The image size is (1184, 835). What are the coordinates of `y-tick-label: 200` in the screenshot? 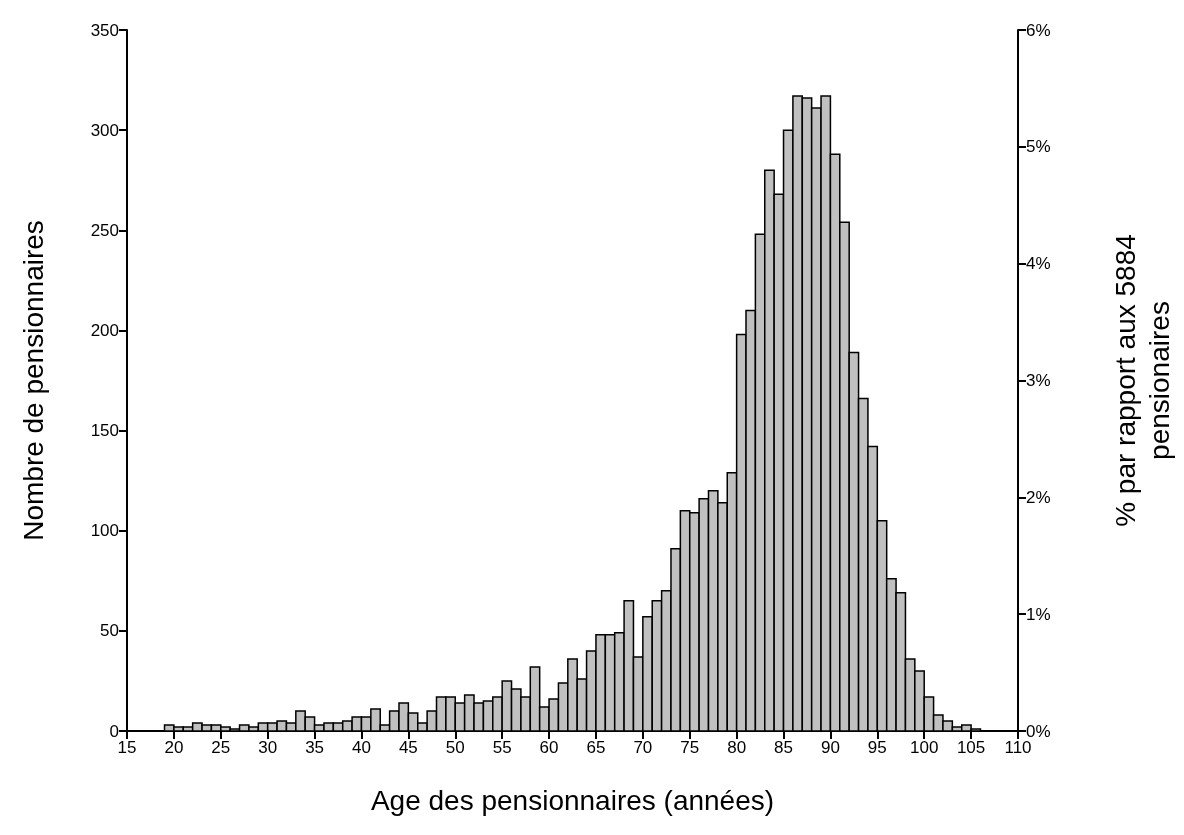 It's located at (104, 330).